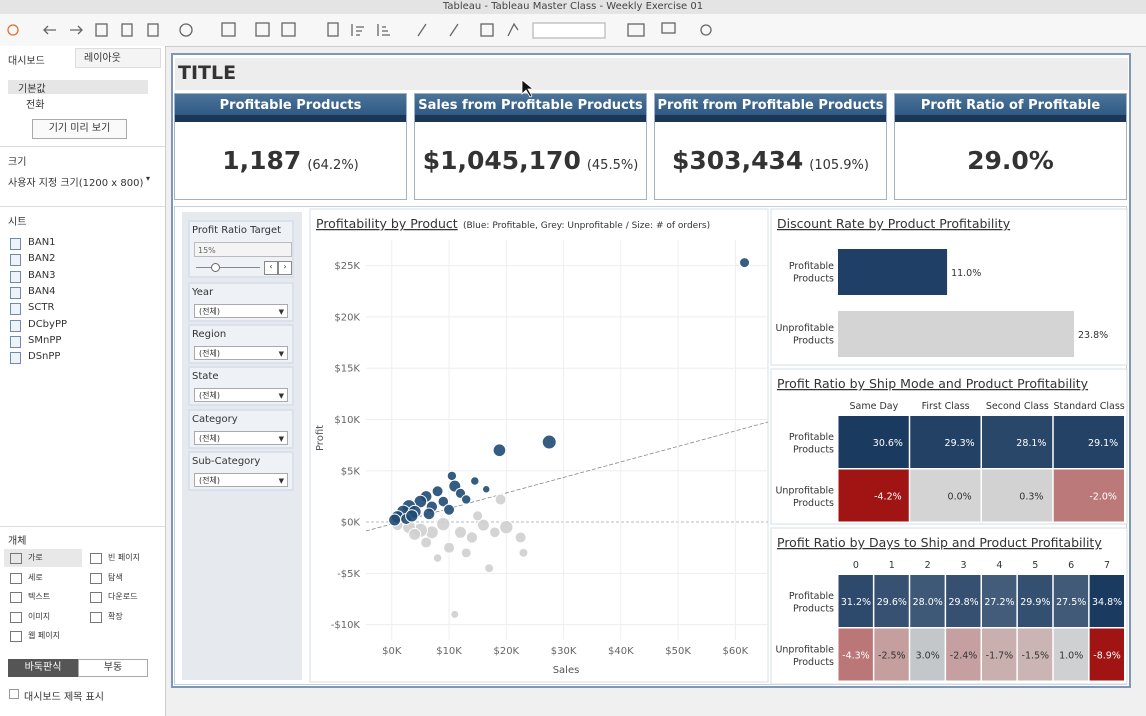 The image size is (1146, 716). I want to click on sort-desc-icon, so click(383, 30).